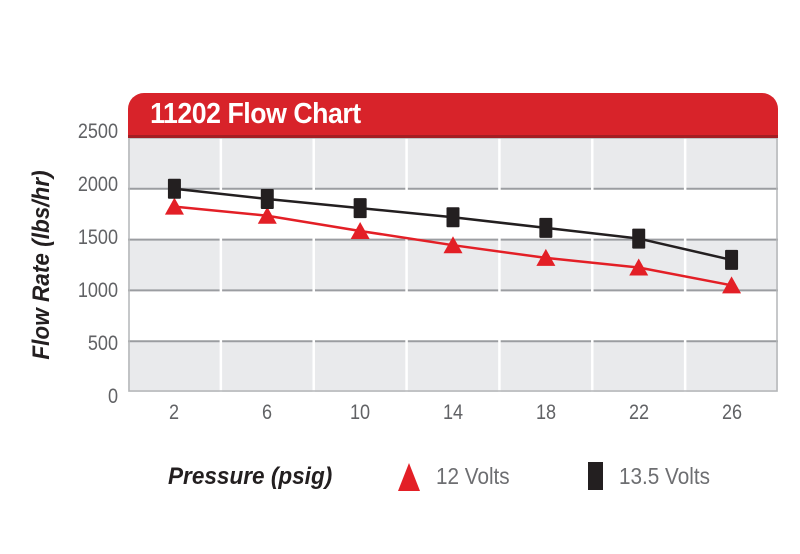 The image size is (800, 554). I want to click on legend-item-12-volts: 12 Volts, so click(458, 476).